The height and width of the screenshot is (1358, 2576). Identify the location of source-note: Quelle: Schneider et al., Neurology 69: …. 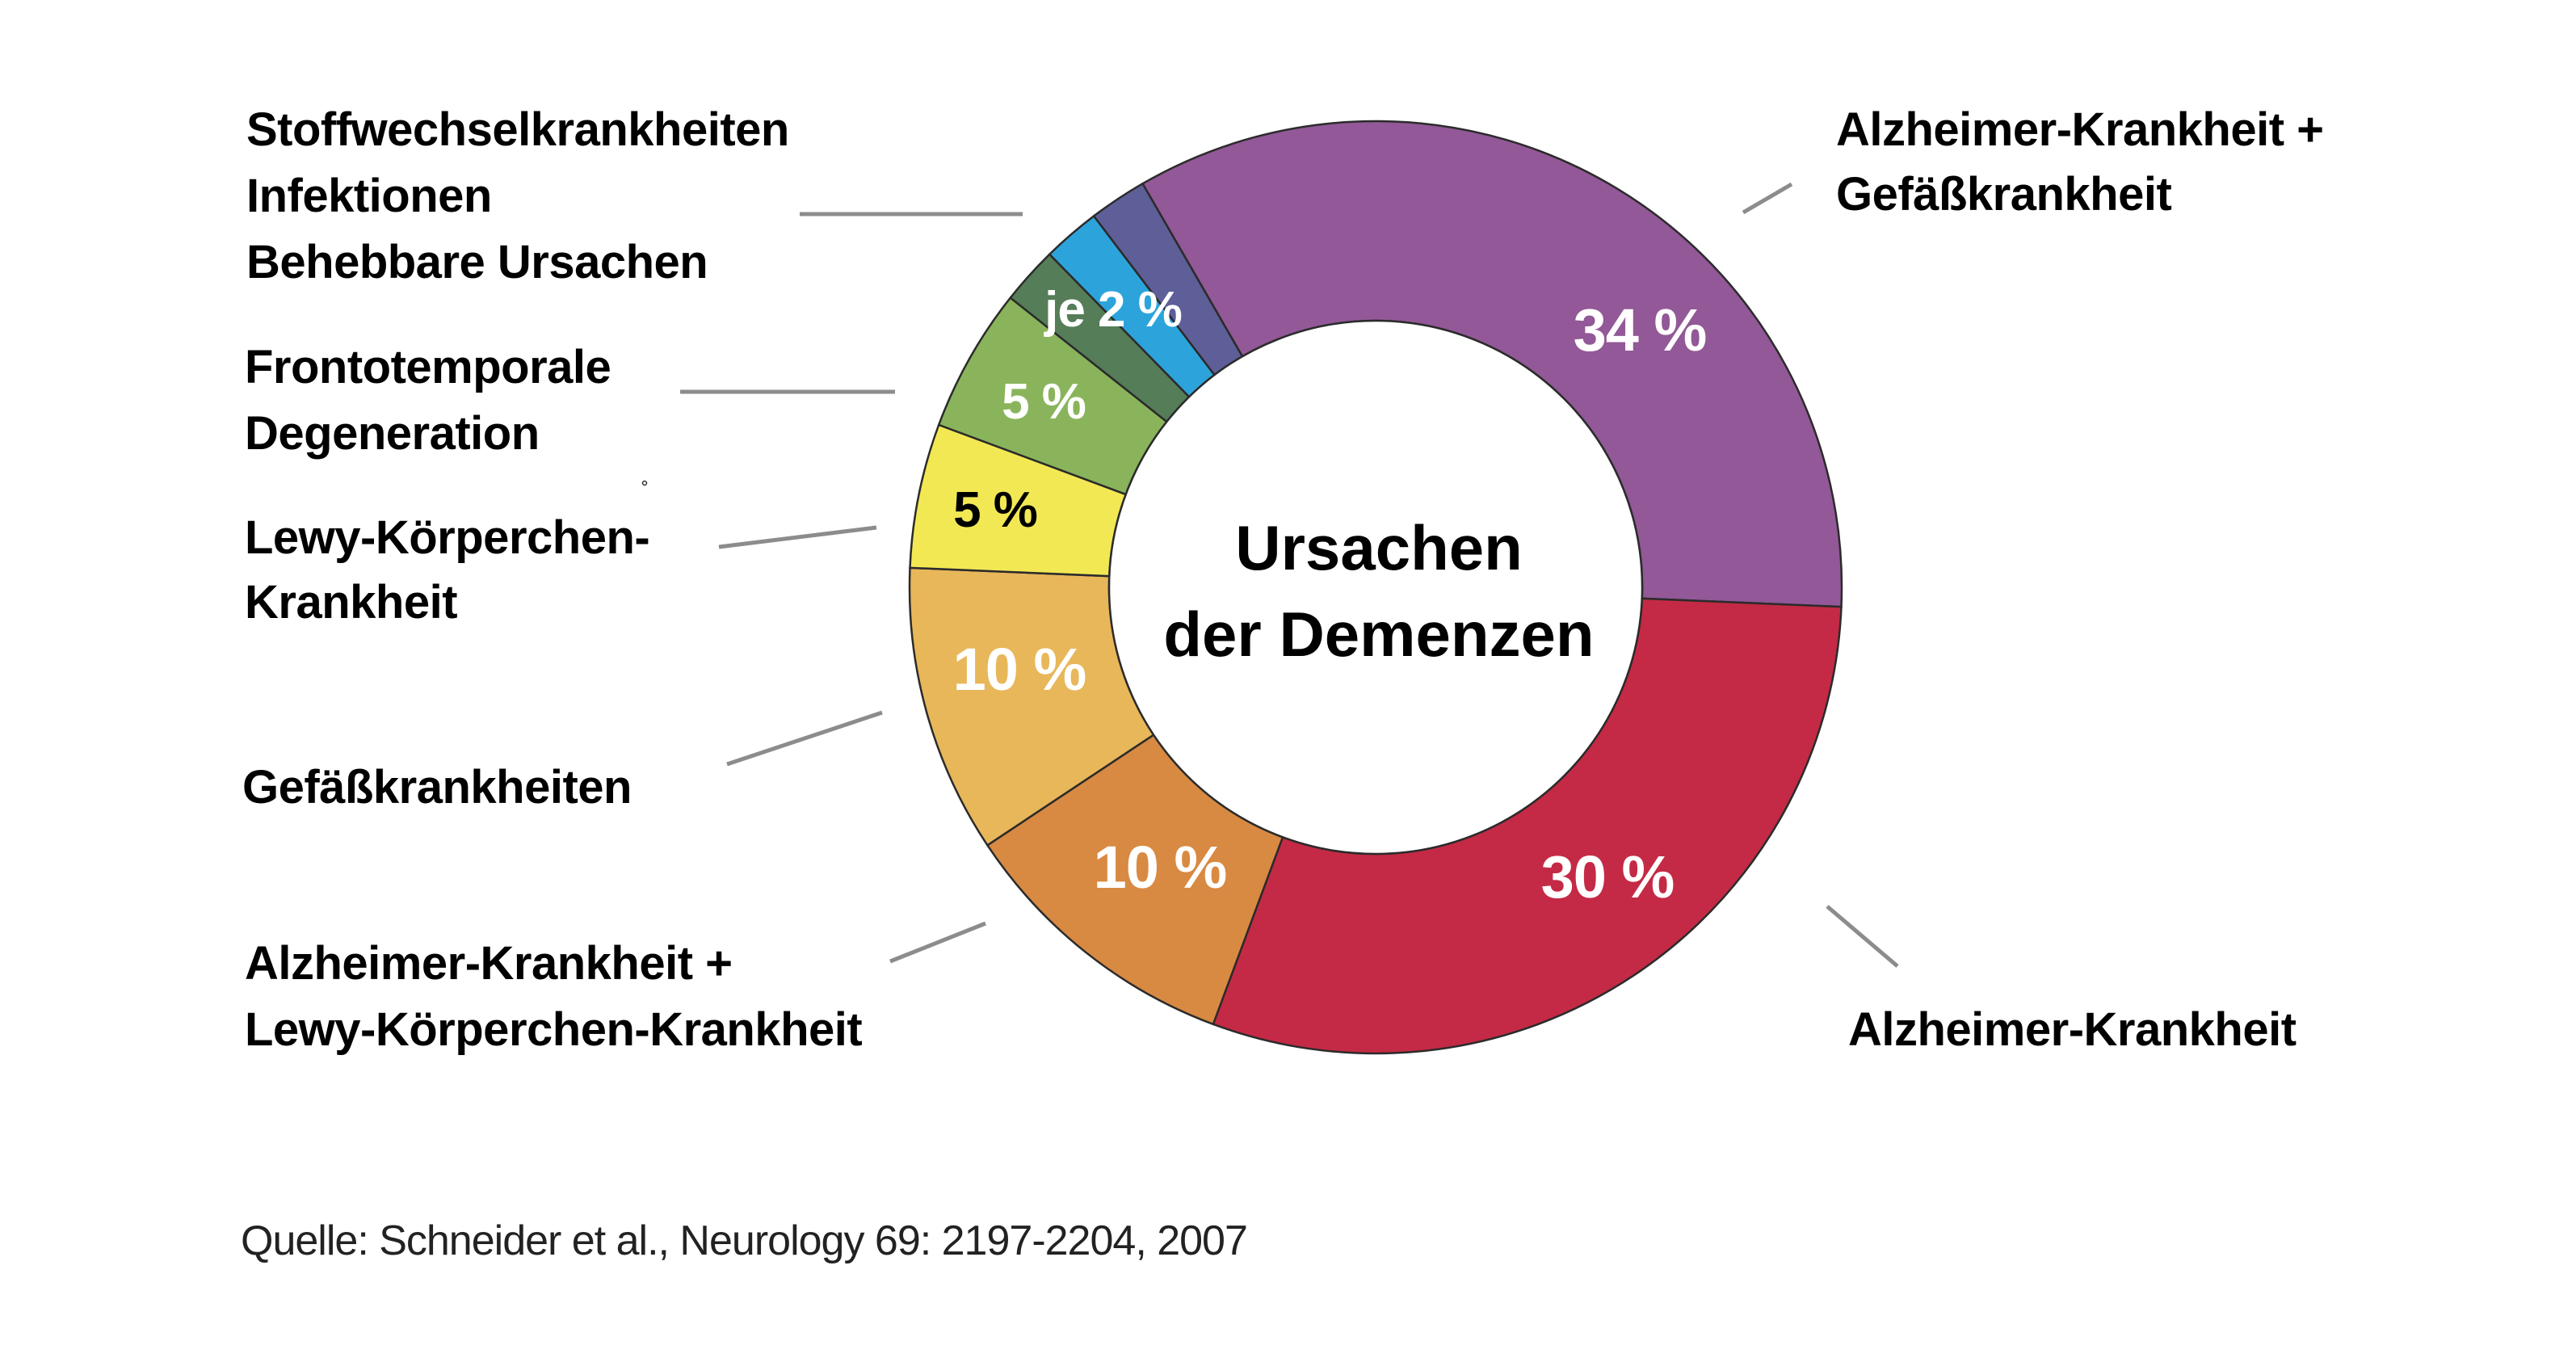
(744, 1240).